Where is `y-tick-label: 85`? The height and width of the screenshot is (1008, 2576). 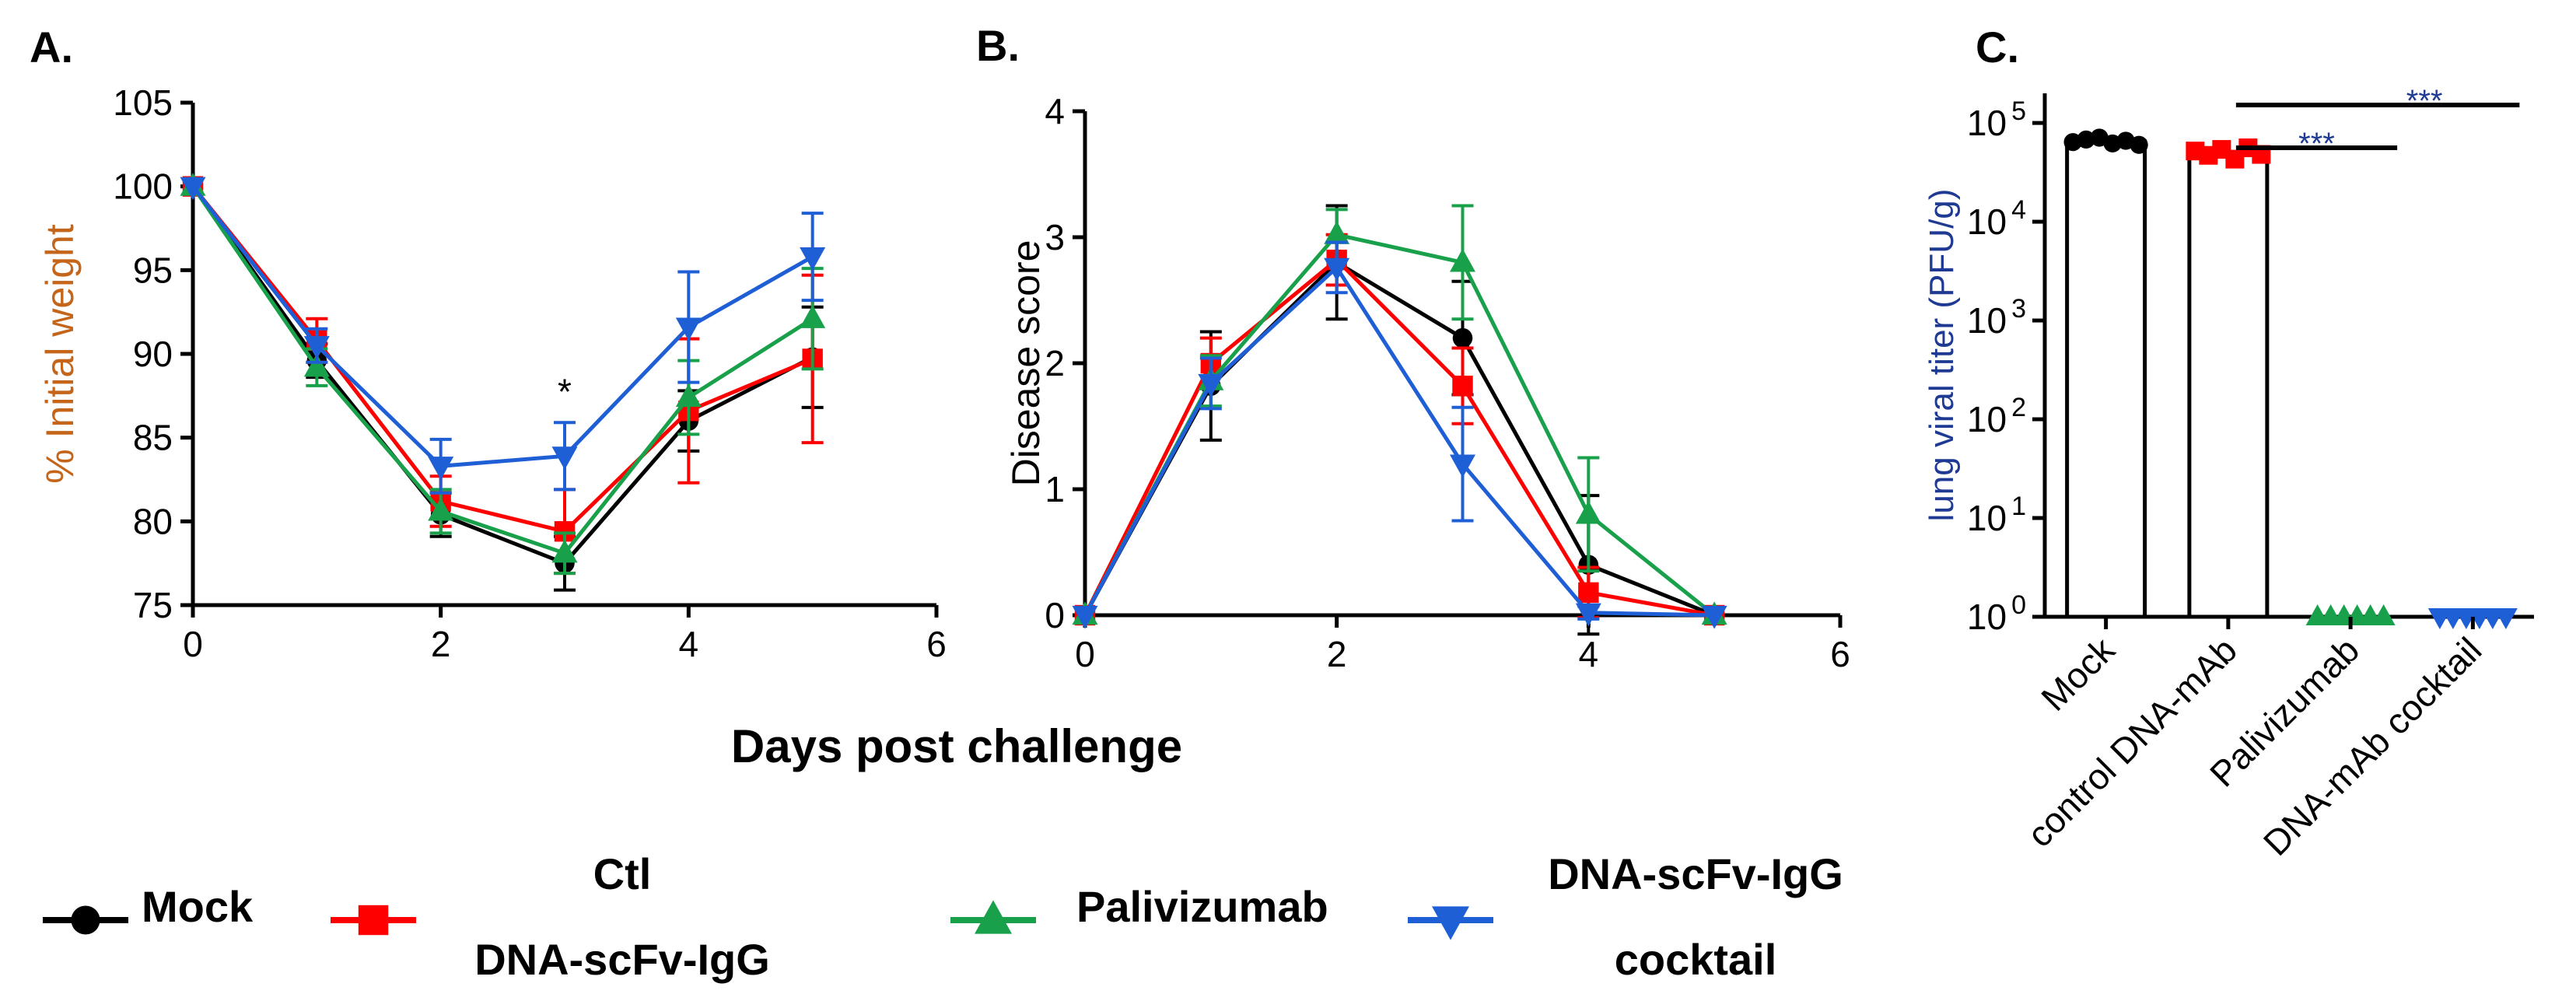
y-tick-label: 85 is located at coordinates (153, 438).